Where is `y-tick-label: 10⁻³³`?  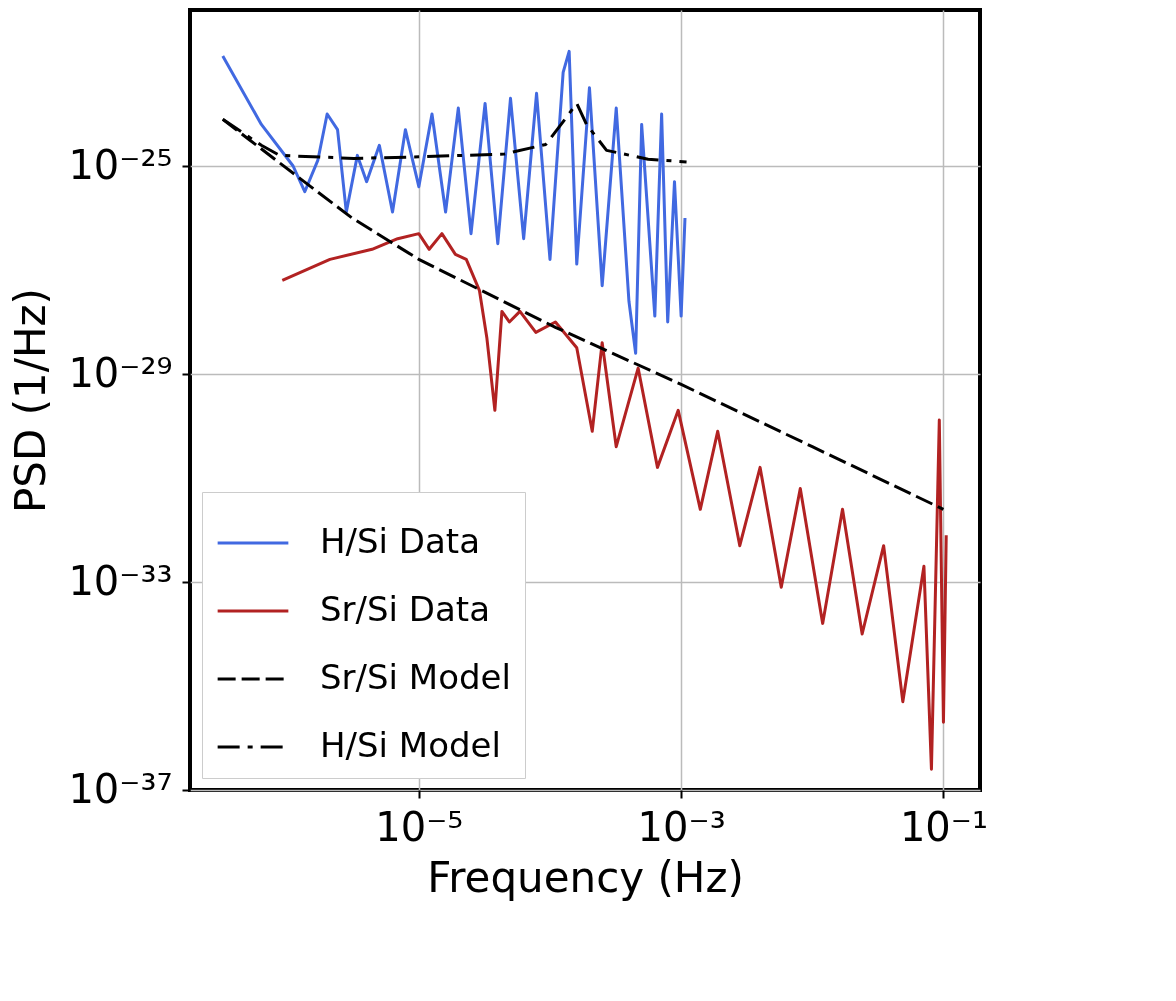
y-tick-label: 10⁻³³ is located at coordinates (120, 580).